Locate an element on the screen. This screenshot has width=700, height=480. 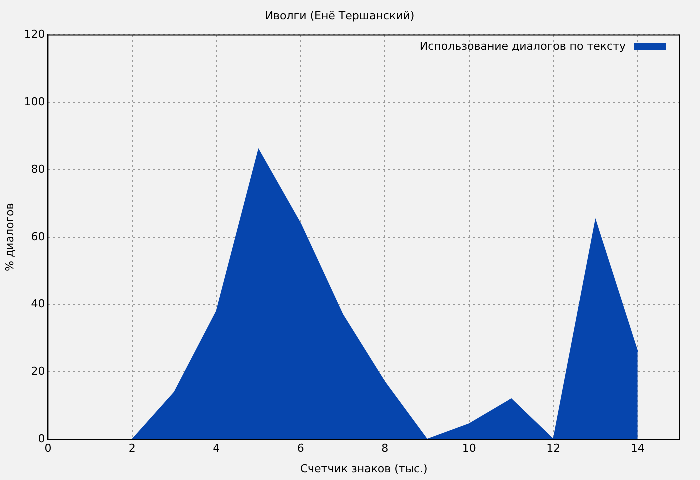
legend-label: Использование диалогов по тексту is located at coordinates (523, 47).